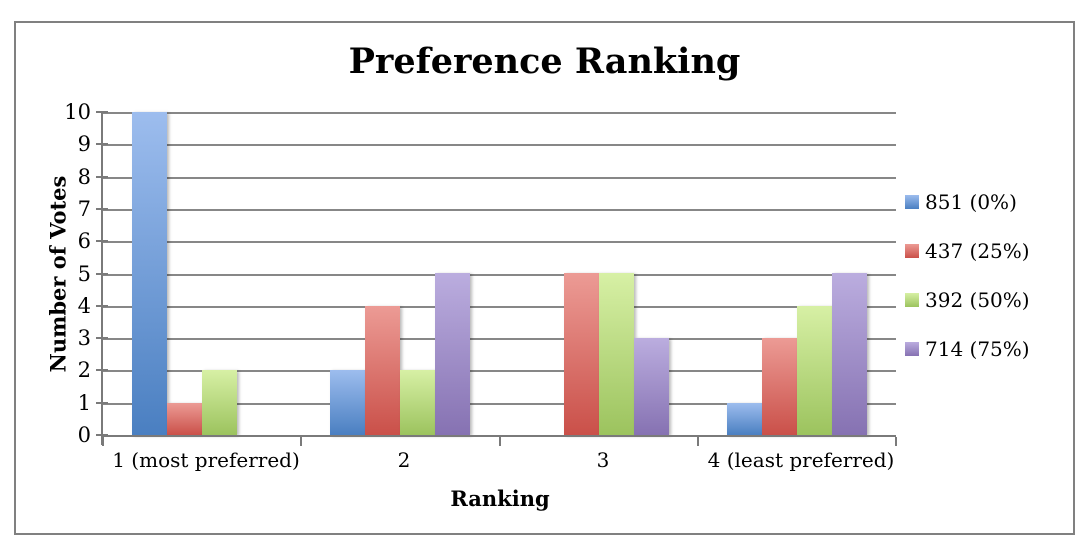  I want to click on y-axis-tick-label: 6, so click(84, 241).